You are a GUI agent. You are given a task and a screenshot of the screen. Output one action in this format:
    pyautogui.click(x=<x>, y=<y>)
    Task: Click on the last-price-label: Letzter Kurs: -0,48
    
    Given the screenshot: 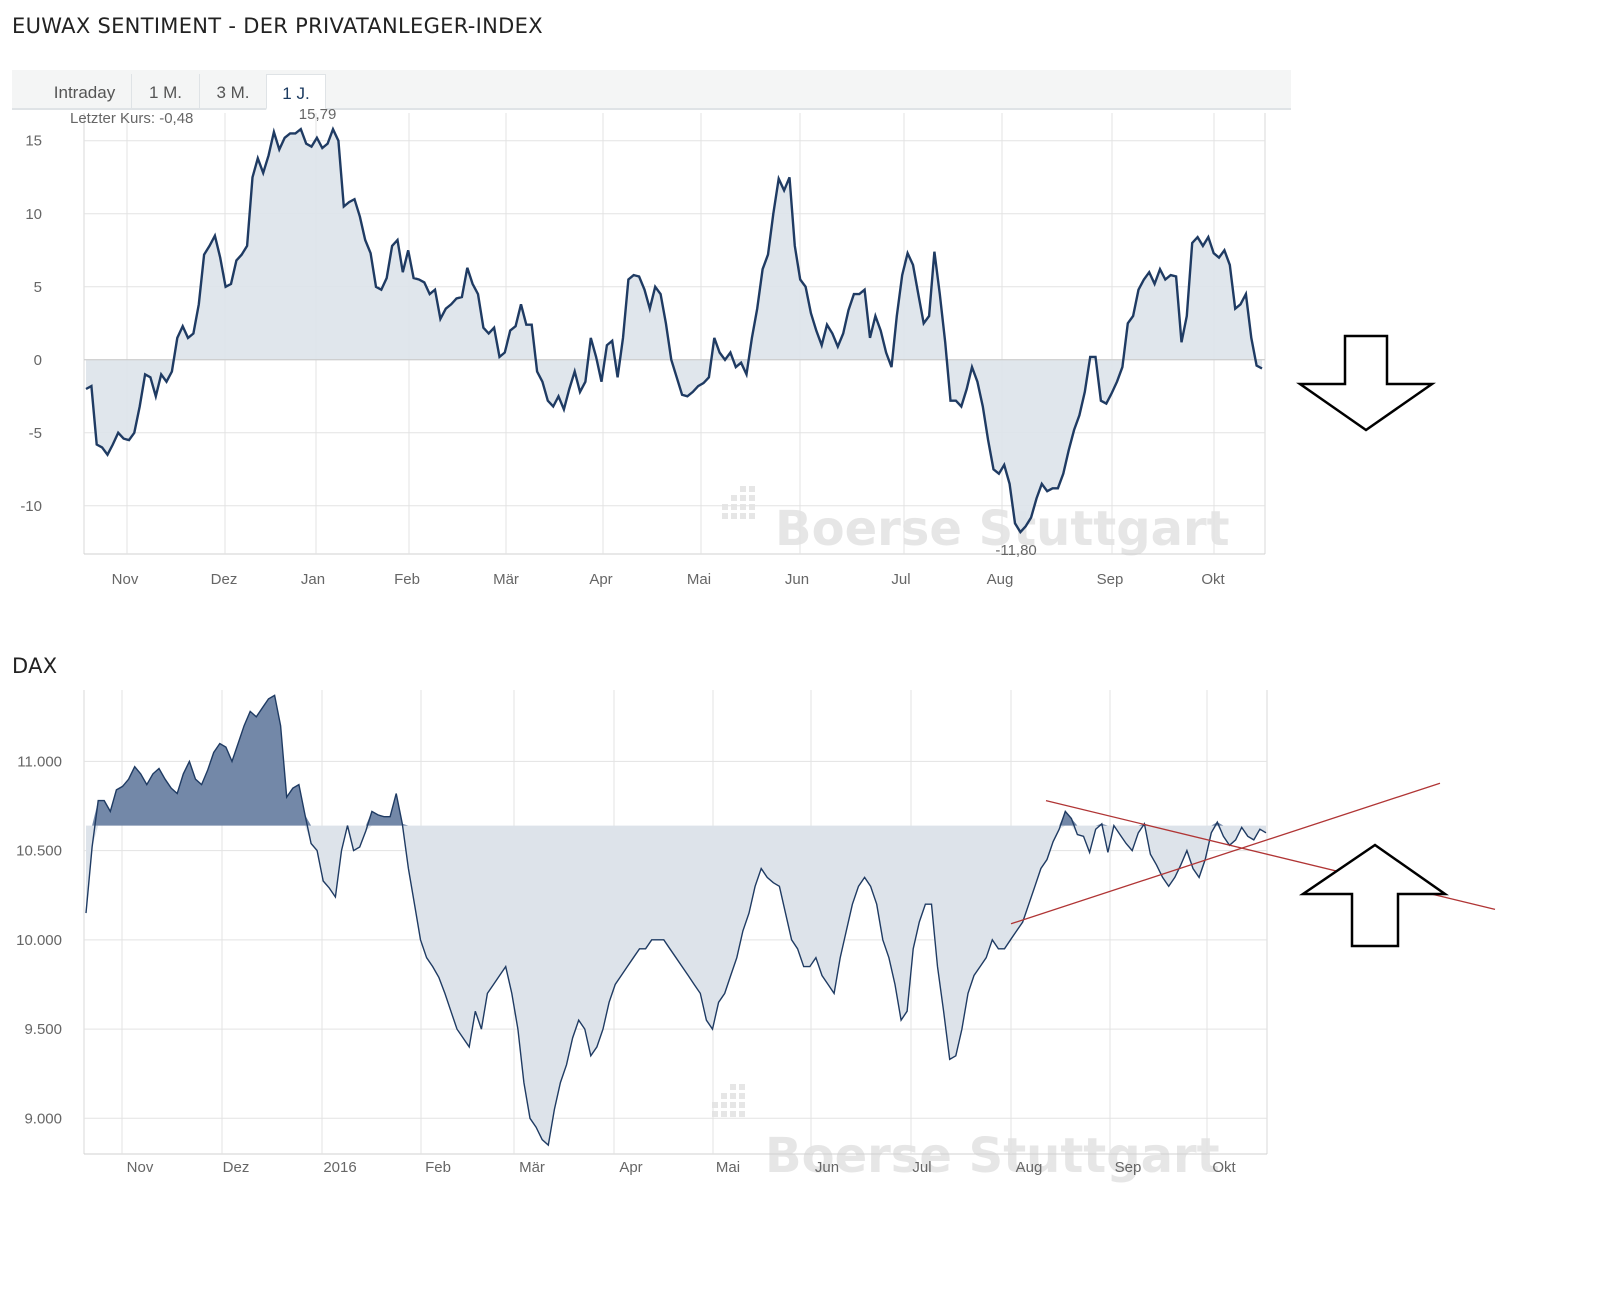 What is the action you would take?
    pyautogui.click(x=131, y=118)
    